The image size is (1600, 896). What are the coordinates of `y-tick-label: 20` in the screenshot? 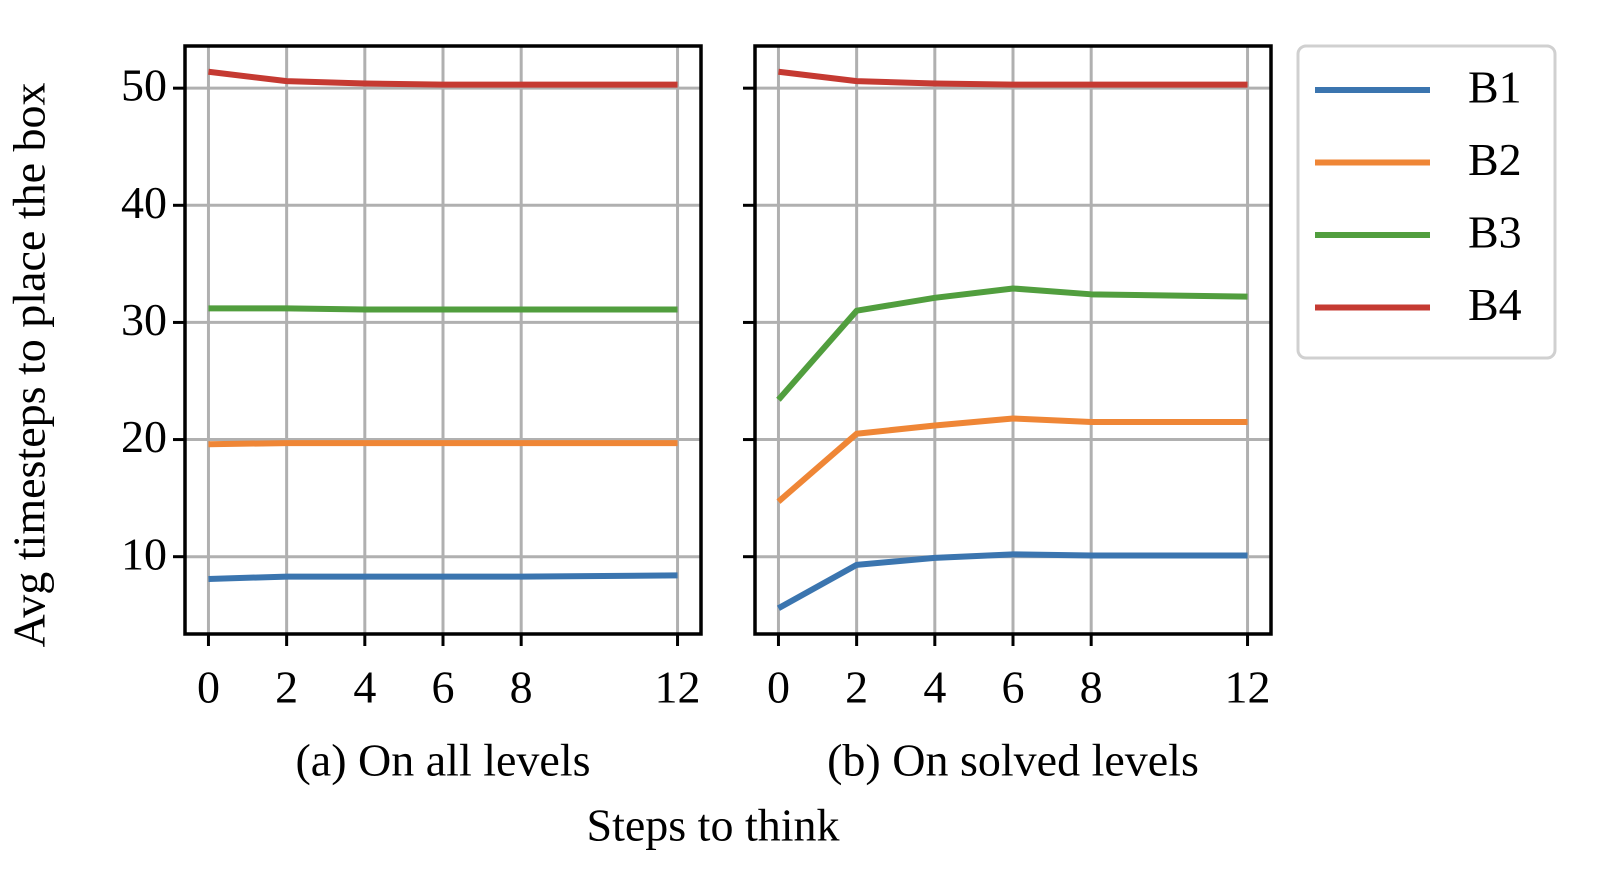 It's located at (144, 436).